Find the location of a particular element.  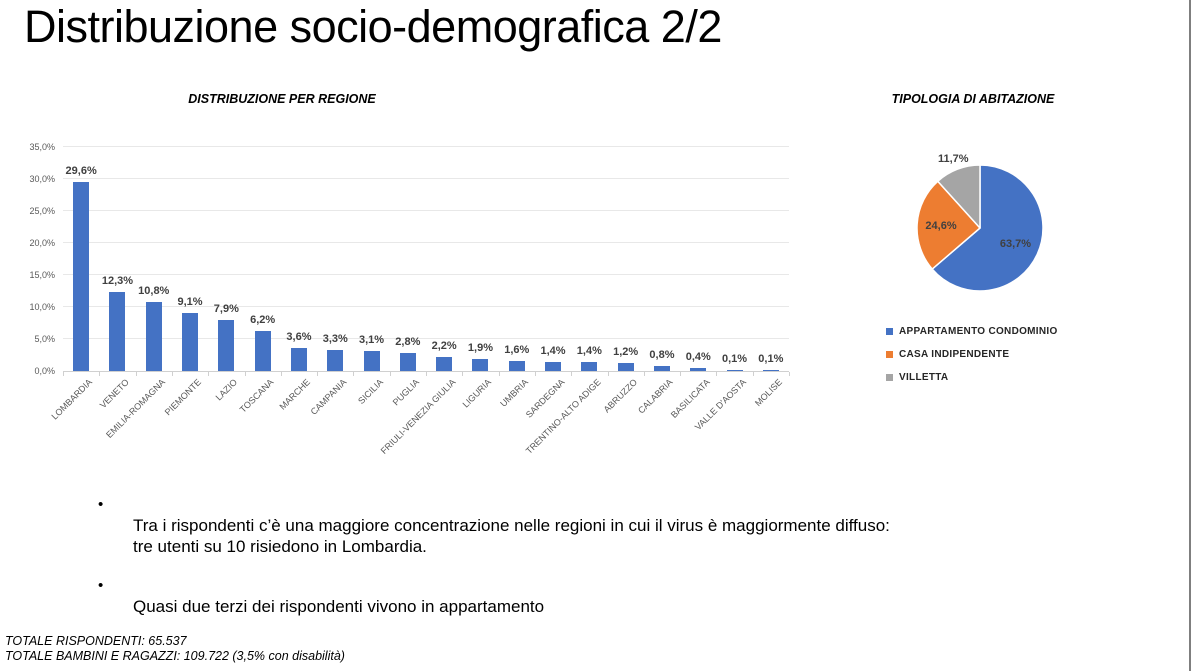

pie-svg is located at coordinates (980, 228).